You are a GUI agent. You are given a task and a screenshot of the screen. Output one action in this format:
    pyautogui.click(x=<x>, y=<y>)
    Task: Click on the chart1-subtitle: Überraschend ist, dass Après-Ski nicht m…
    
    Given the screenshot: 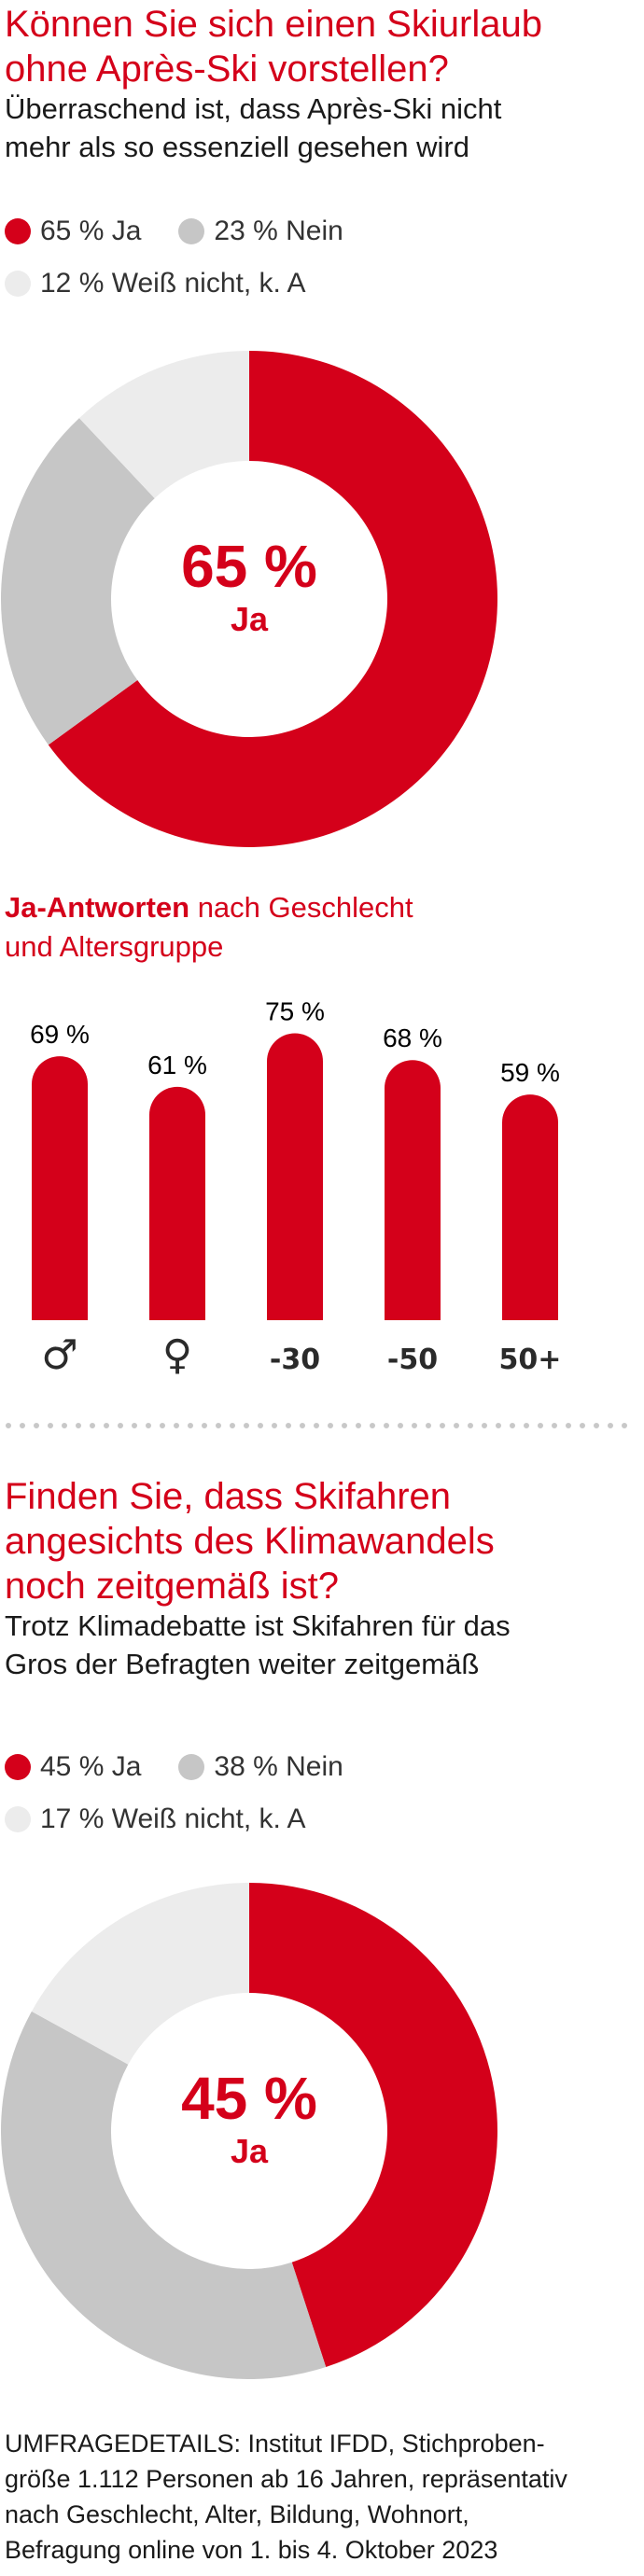 What is the action you would take?
    pyautogui.click(x=253, y=128)
    